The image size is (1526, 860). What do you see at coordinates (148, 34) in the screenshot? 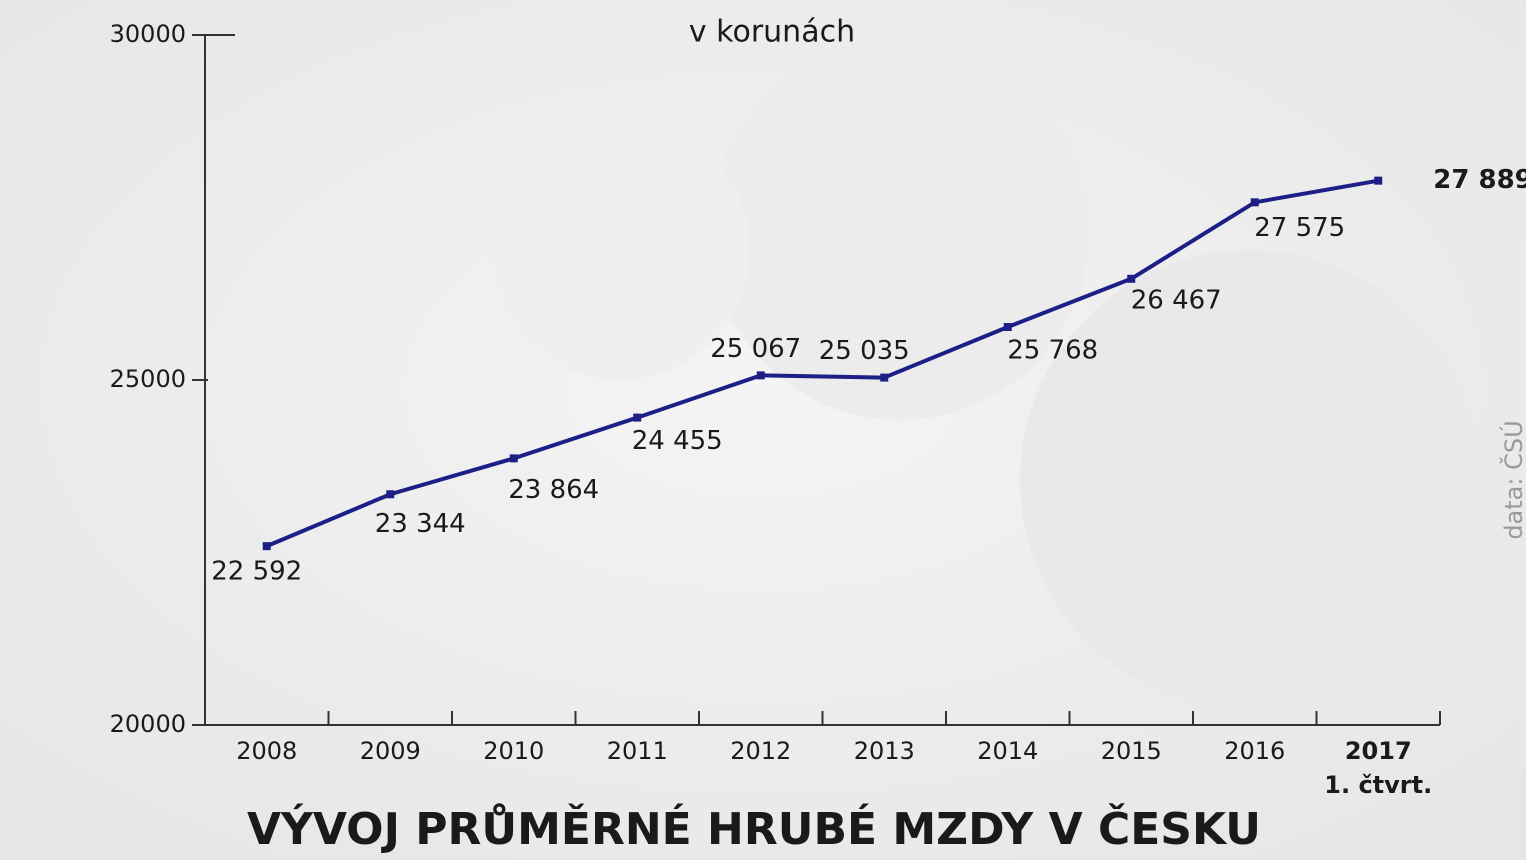
I see `y-tick-label: 30000` at bounding box center [148, 34].